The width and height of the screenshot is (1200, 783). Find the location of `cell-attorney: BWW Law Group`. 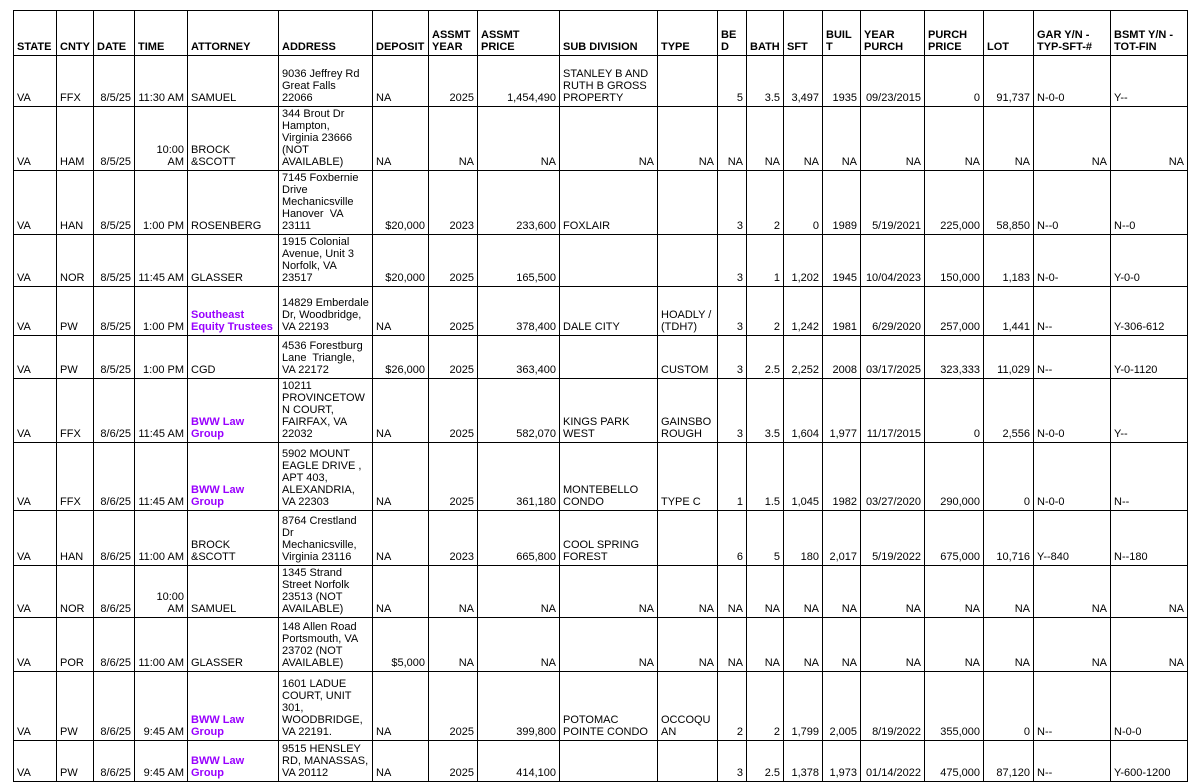

cell-attorney: BWW Law Group is located at coordinates (233, 706).